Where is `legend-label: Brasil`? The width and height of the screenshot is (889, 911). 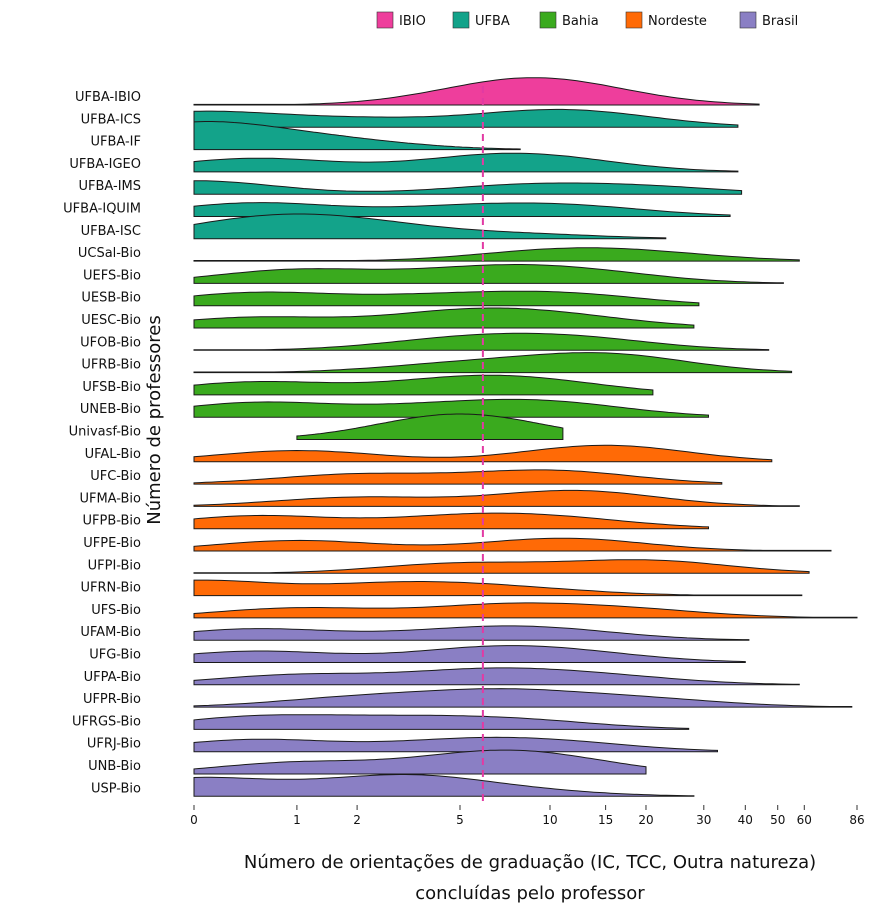 legend-label: Brasil is located at coordinates (780, 21).